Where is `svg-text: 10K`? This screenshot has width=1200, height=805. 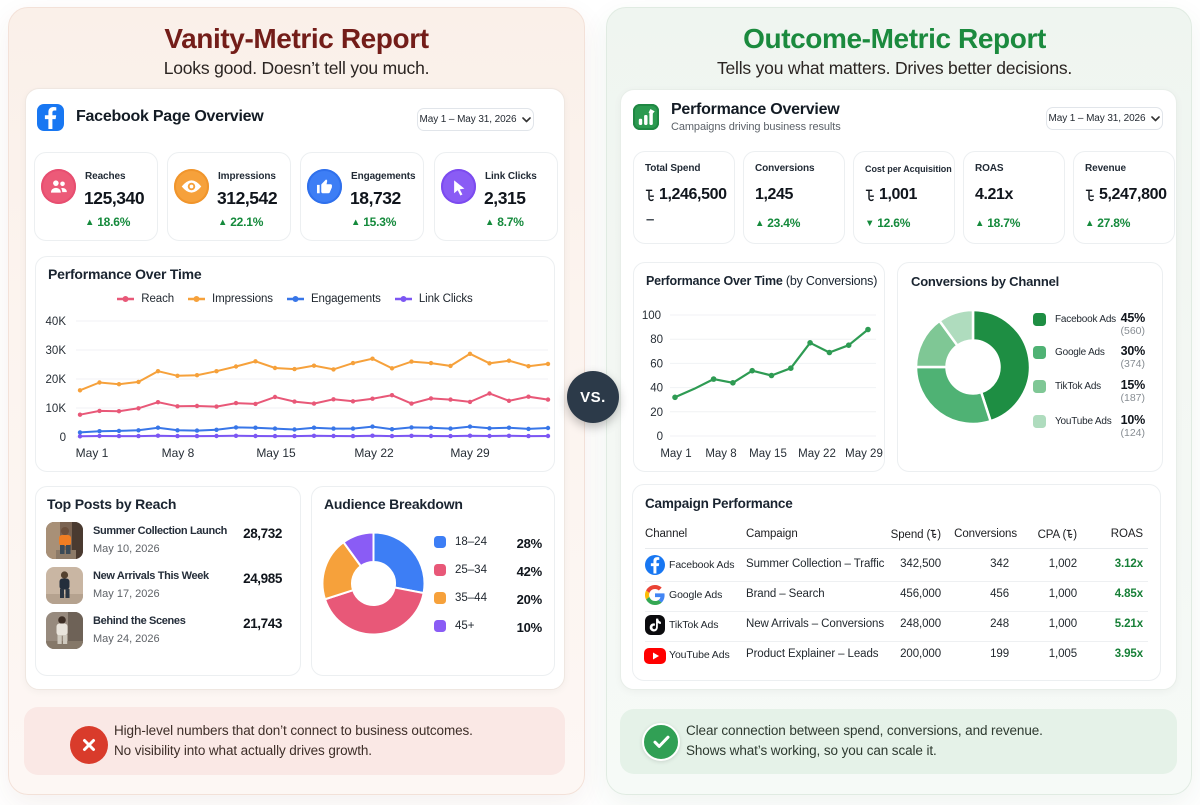
svg-text: 10K is located at coordinates (56, 409).